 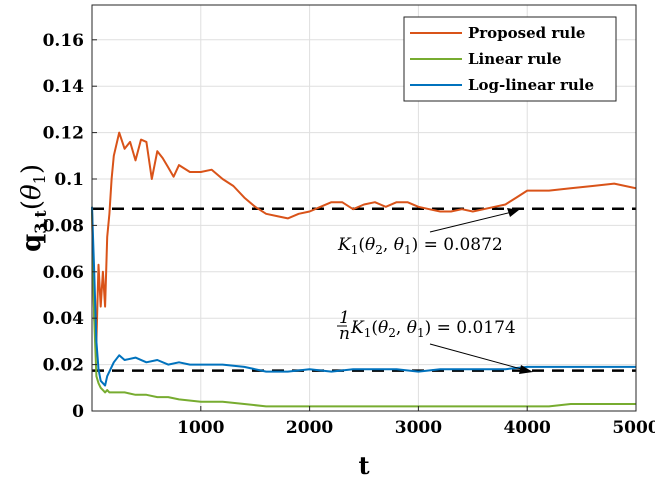 What do you see at coordinates (420, 246) in the screenshot?
I see `svg-text: K1(θ2, θ1) = 0.0872` at bounding box center [420, 246].